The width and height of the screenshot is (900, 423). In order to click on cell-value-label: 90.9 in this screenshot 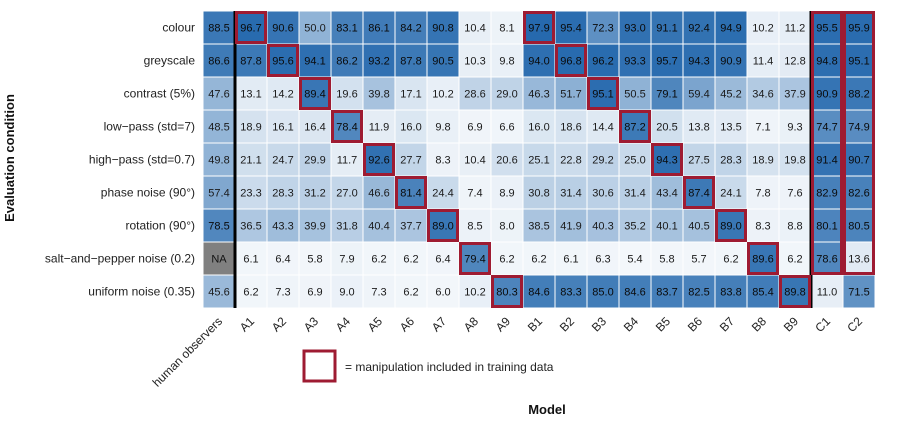, I will do `click(826, 95)`.